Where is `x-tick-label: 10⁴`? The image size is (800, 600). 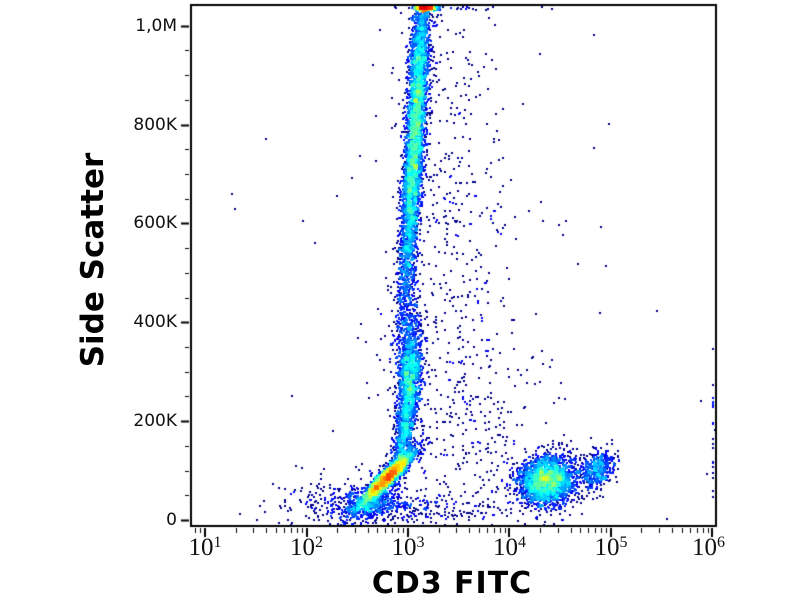 x-tick-label: 10⁴ is located at coordinates (509, 547).